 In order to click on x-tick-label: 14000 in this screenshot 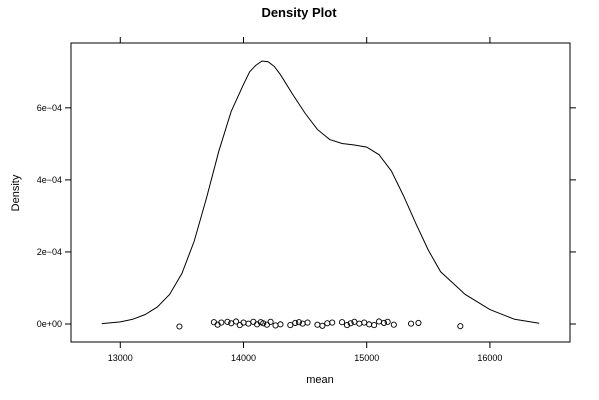, I will do `click(243, 358)`.